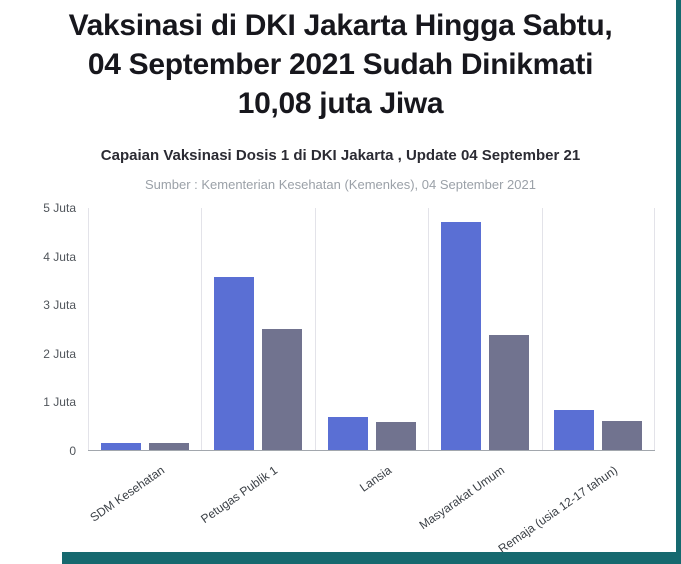 The image size is (681, 564). I want to click on x-axis-category-label: SDM Kesehatan, so click(127, 494).